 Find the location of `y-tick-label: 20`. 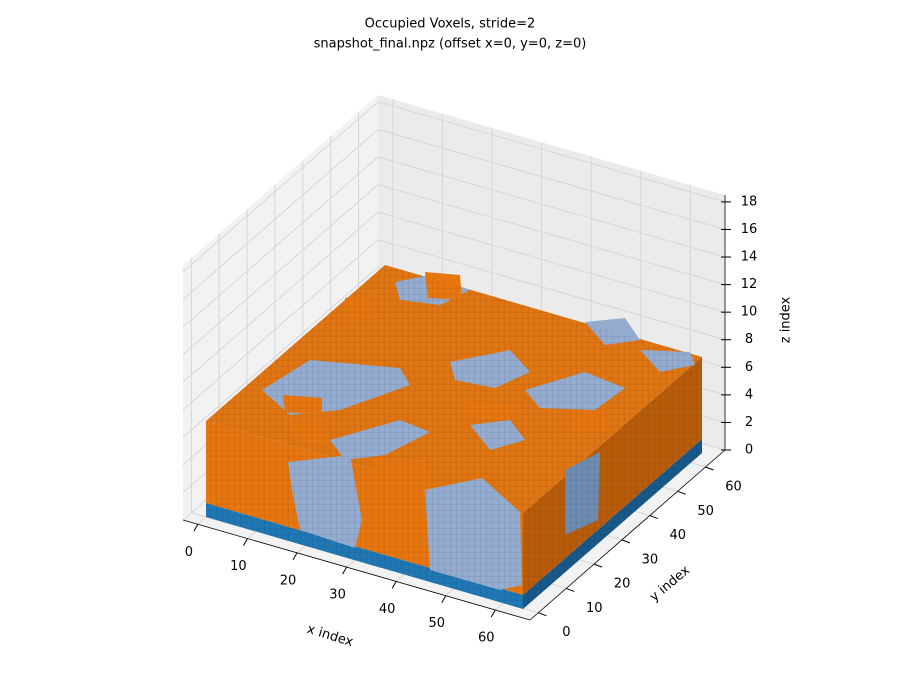

y-tick-label: 20 is located at coordinates (622, 584).